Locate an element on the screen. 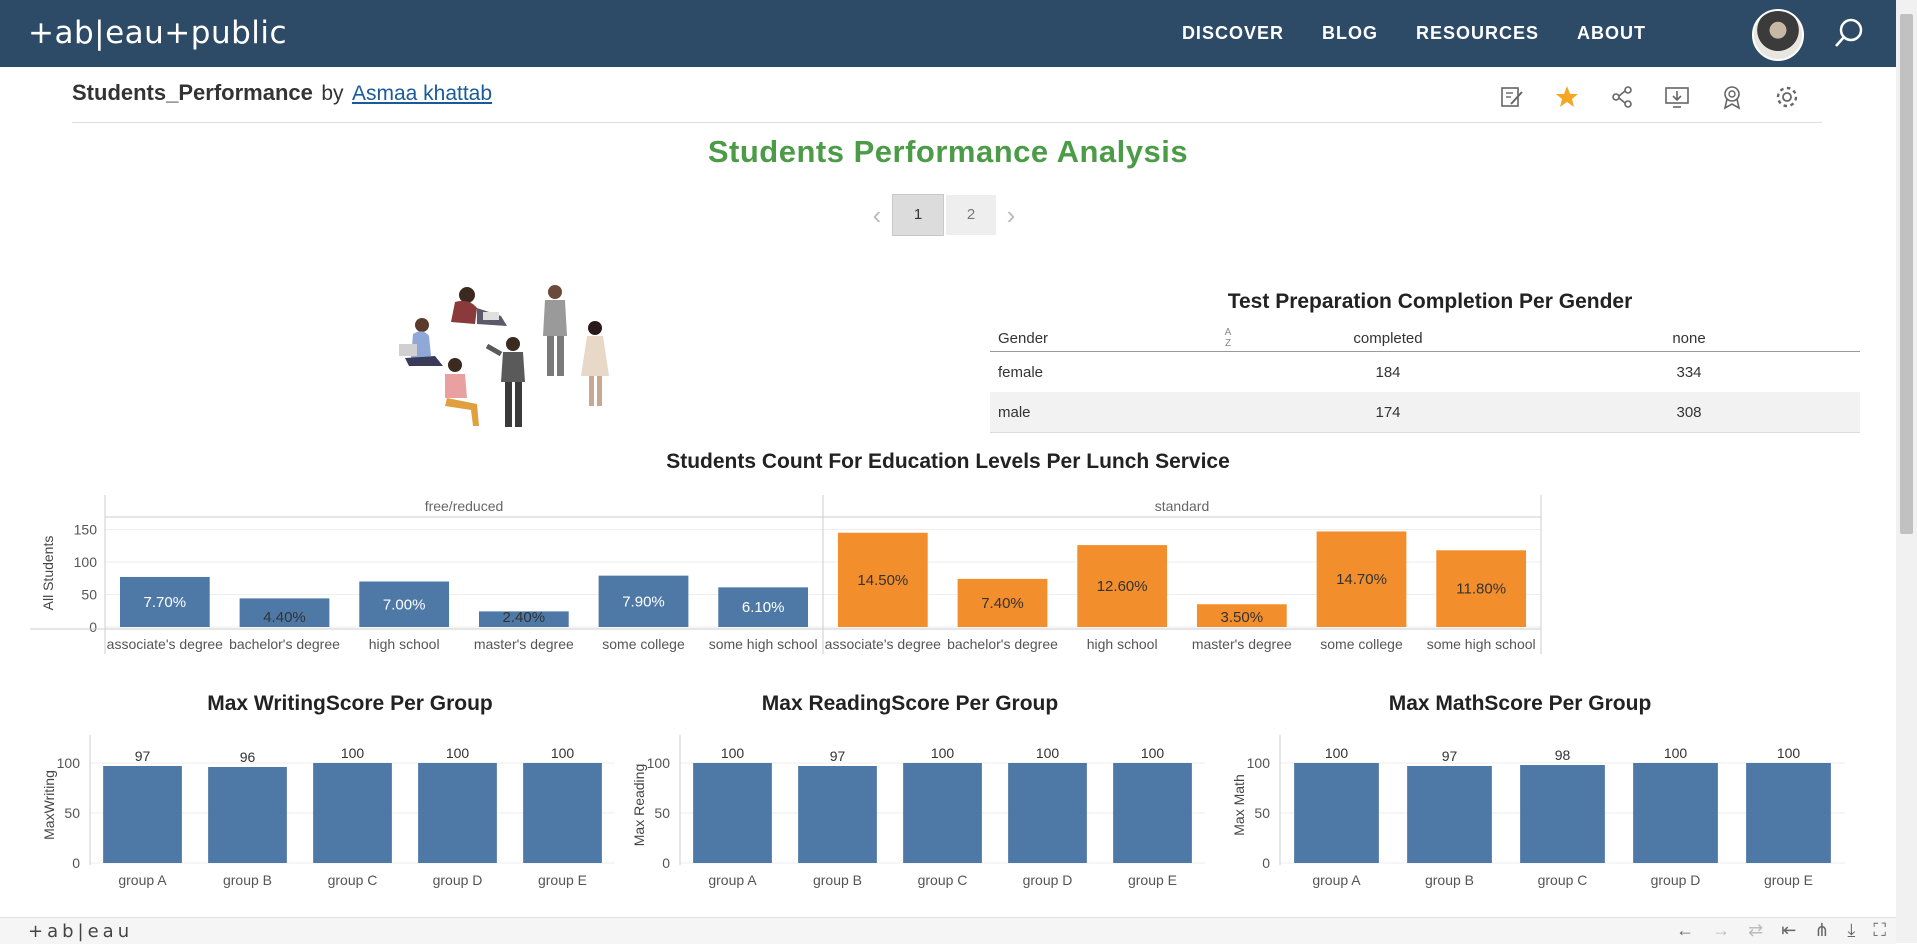  share-footer-icon: ⋔ is located at coordinates (1822, 930).